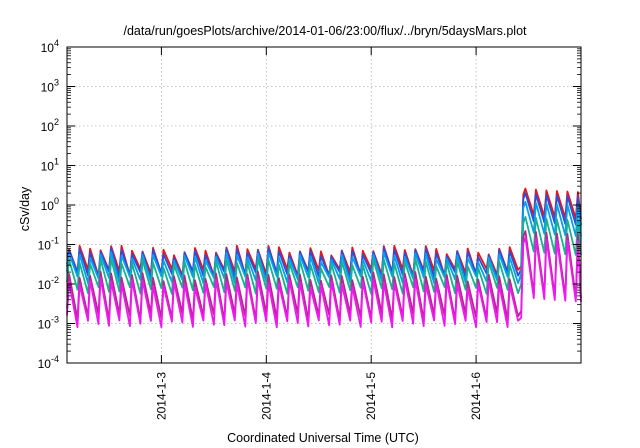 The width and height of the screenshot is (640, 448). What do you see at coordinates (50, 165) in the screenshot?
I see `y-tick-label: 10¹` at bounding box center [50, 165].